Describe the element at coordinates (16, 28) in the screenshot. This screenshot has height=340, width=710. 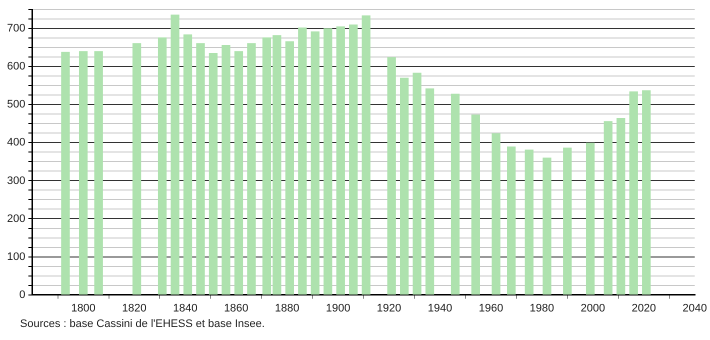
I see `y-tick-label: 700` at that location.